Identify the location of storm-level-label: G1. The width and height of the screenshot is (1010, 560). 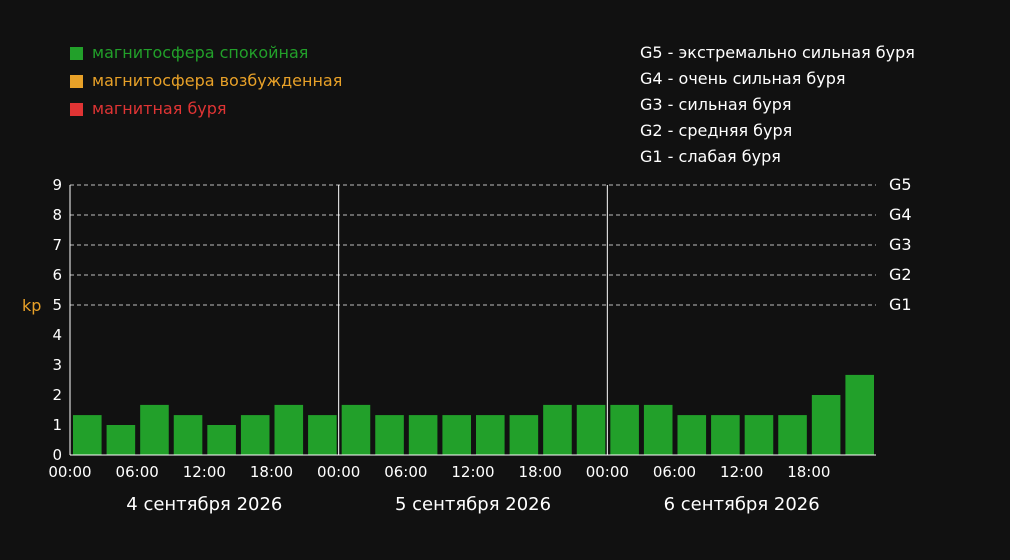
(900, 304).